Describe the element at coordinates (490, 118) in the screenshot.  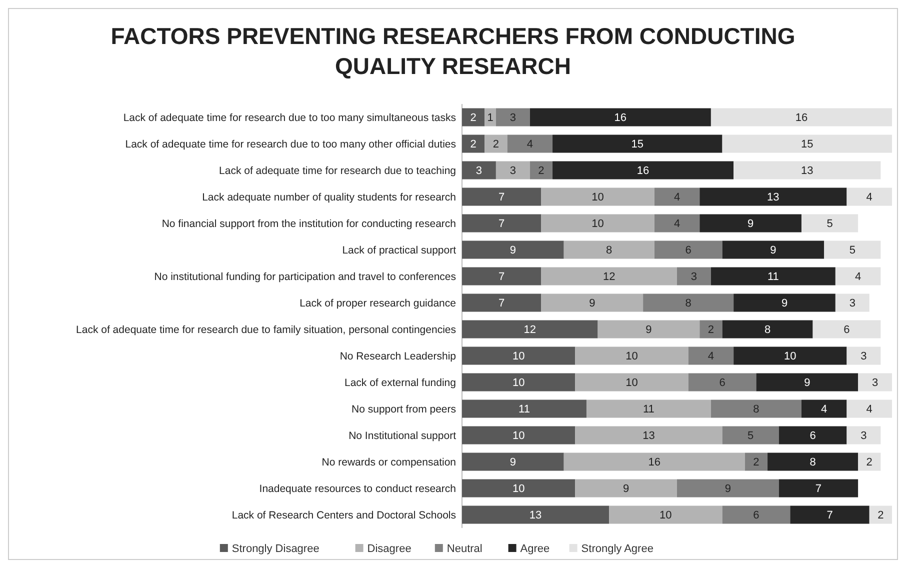
I see `data-label: 1` at that location.